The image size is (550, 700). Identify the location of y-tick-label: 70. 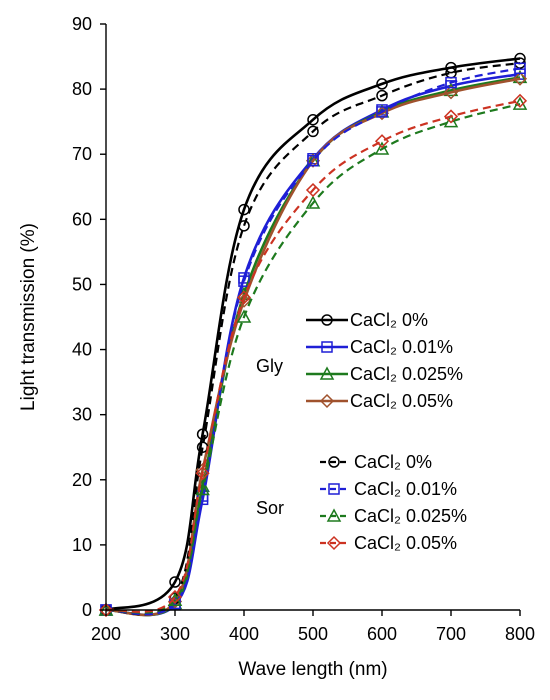
(82, 154).